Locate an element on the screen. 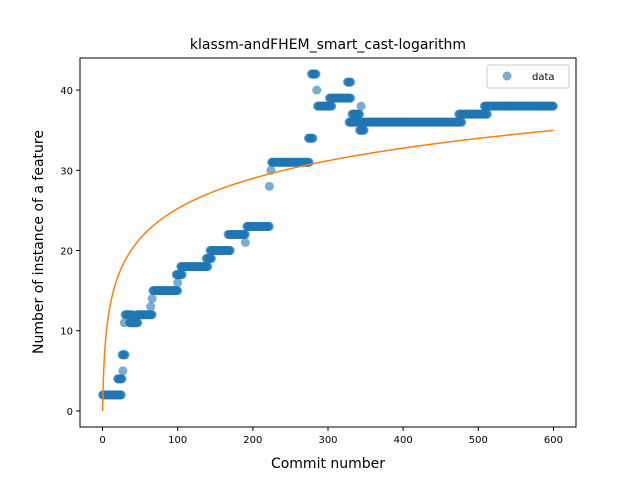  legend: data is located at coordinates (528, 76).